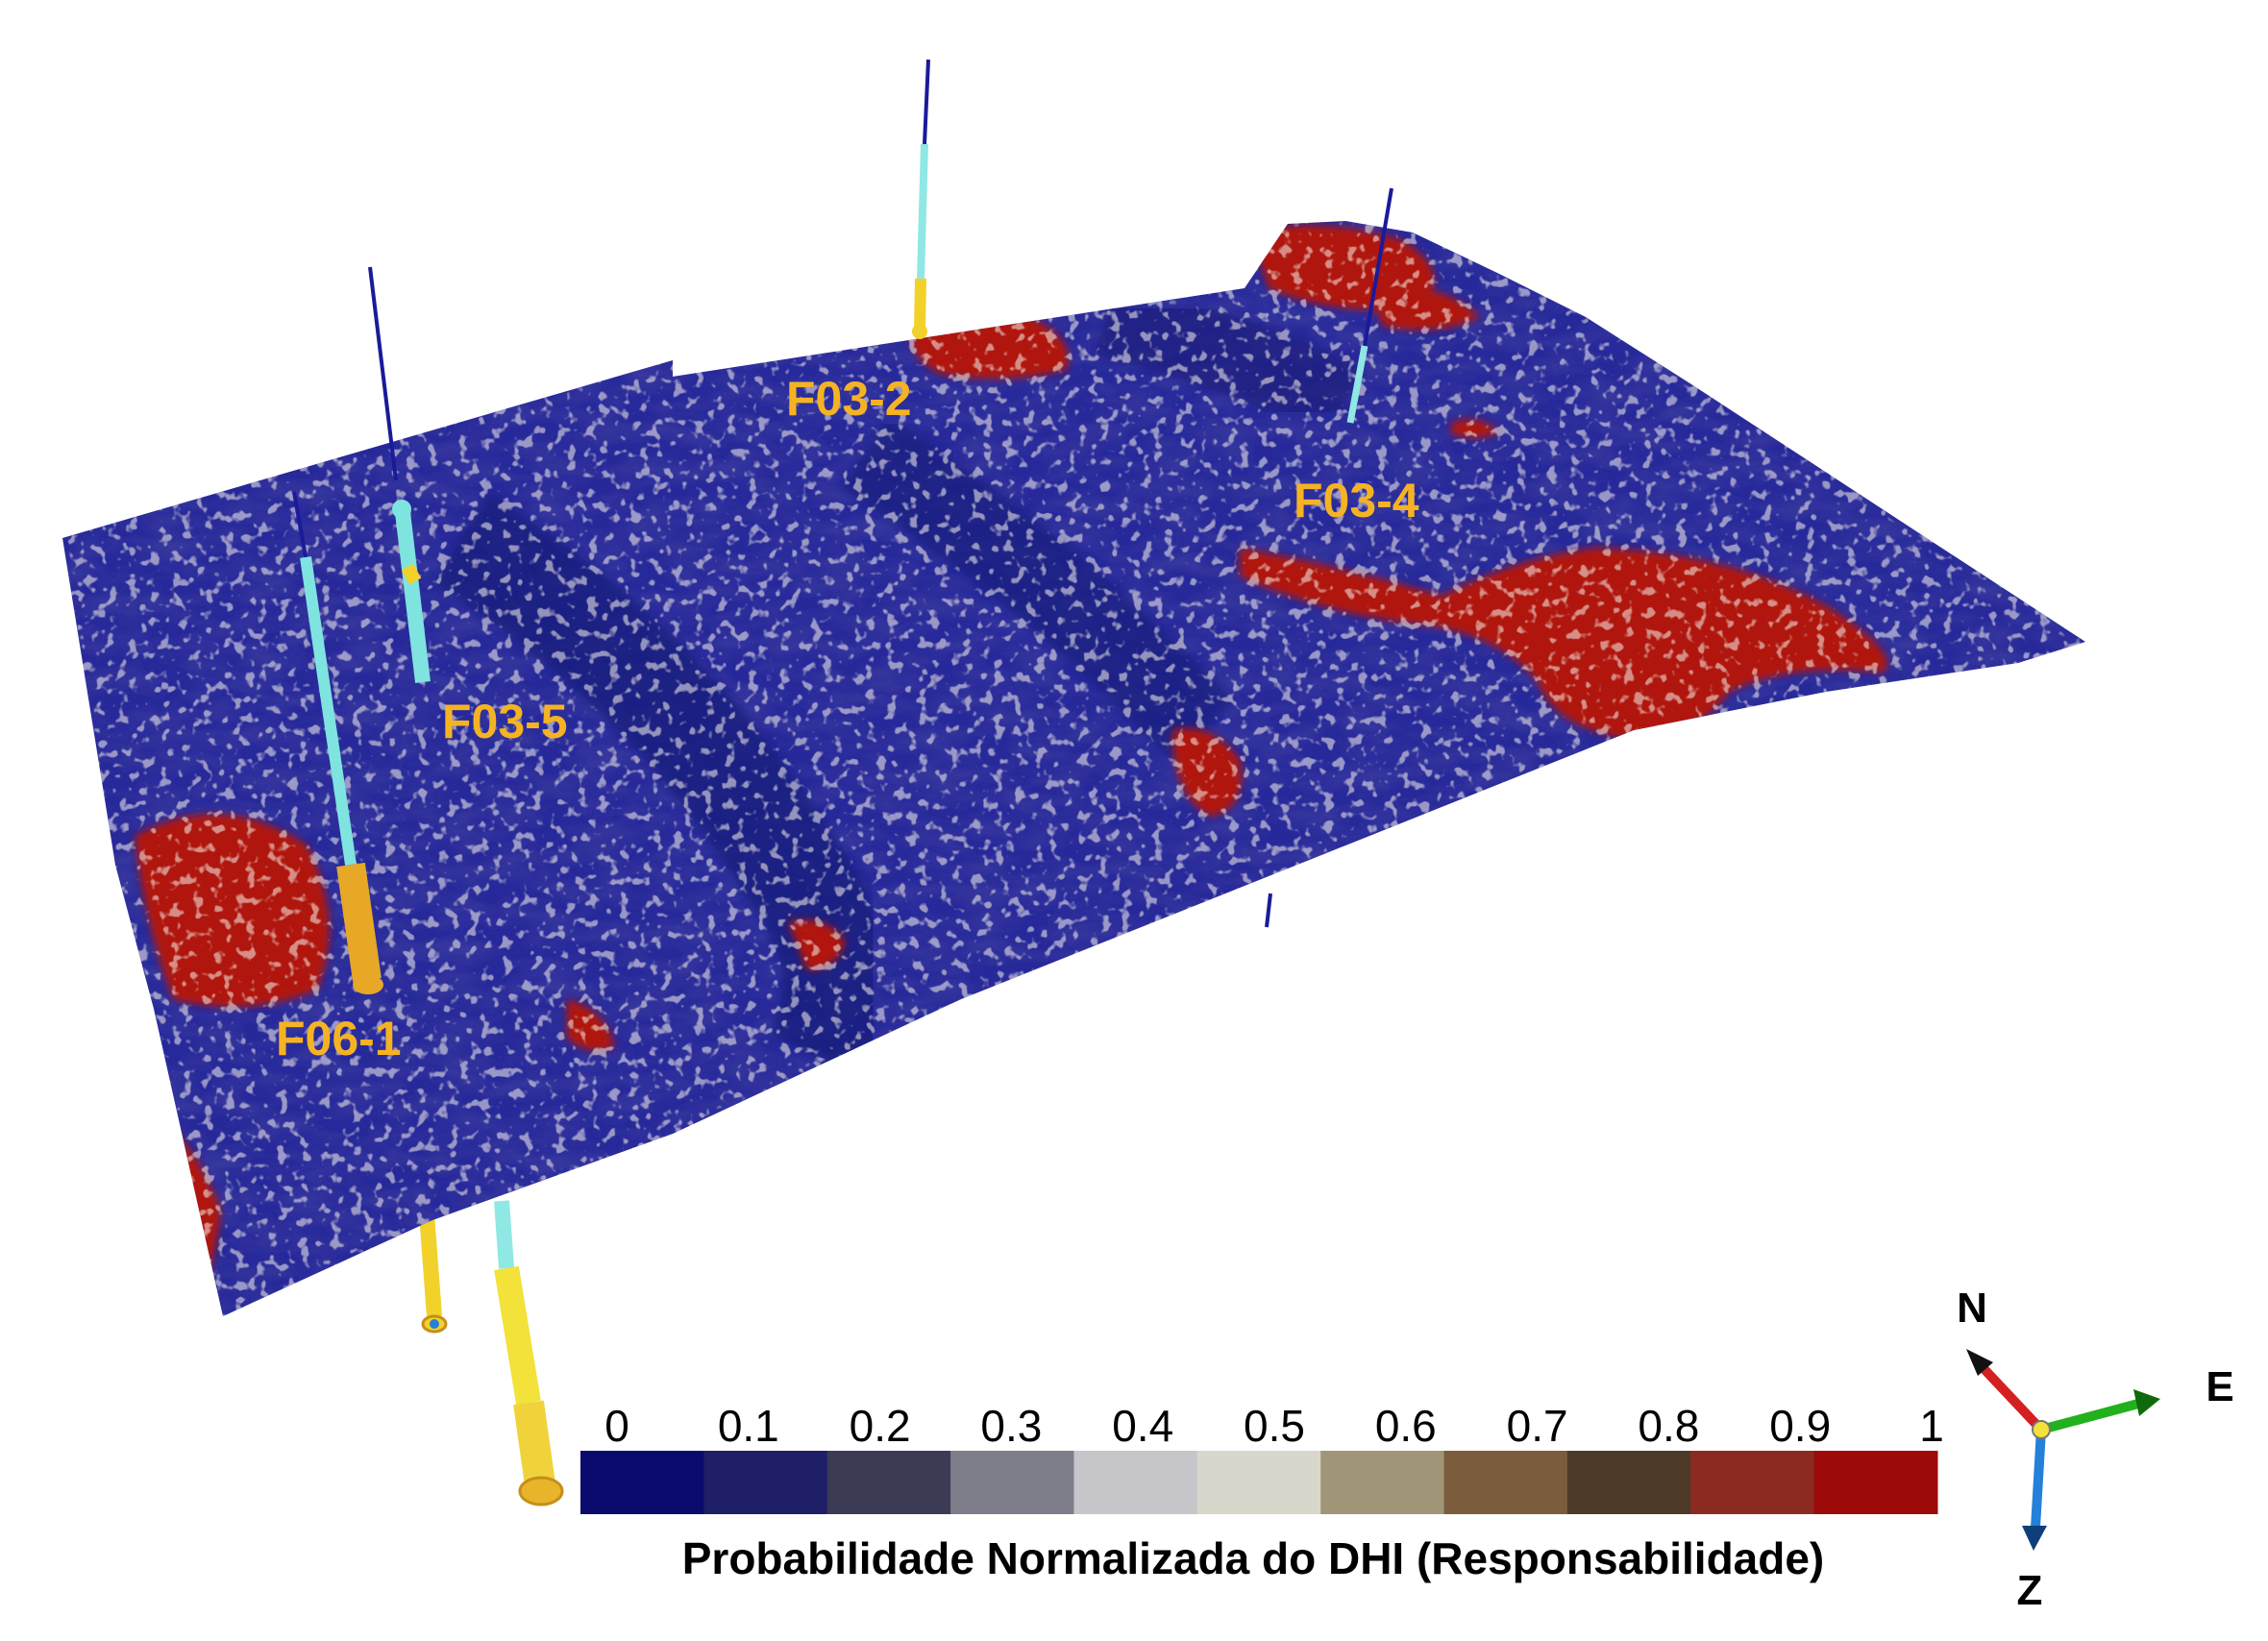 The image size is (2268, 1641). Describe the element at coordinates (1011, 1426) in the screenshot. I see `colorbar-tick-label: 0.3` at that location.